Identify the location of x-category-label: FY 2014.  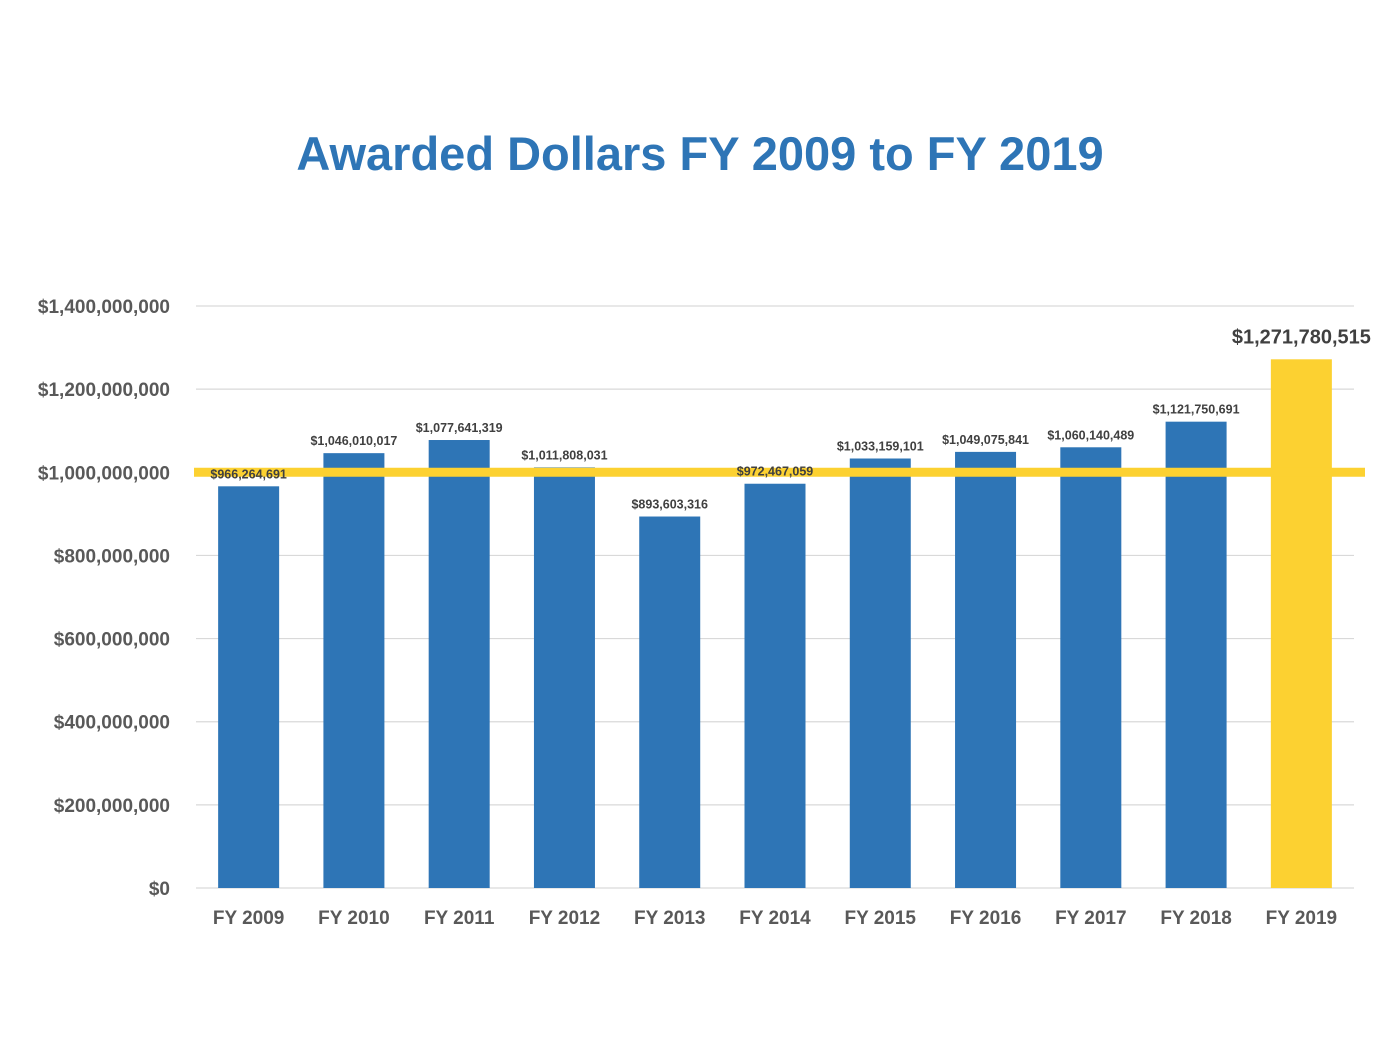
(775, 918).